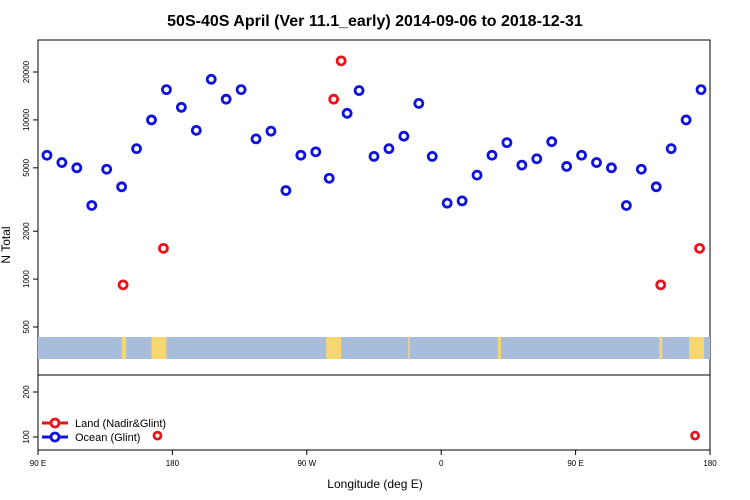 The height and width of the screenshot is (500, 750). What do you see at coordinates (30, 414) in the screenshot?
I see `lower-y-axis: 100 200` at bounding box center [30, 414].